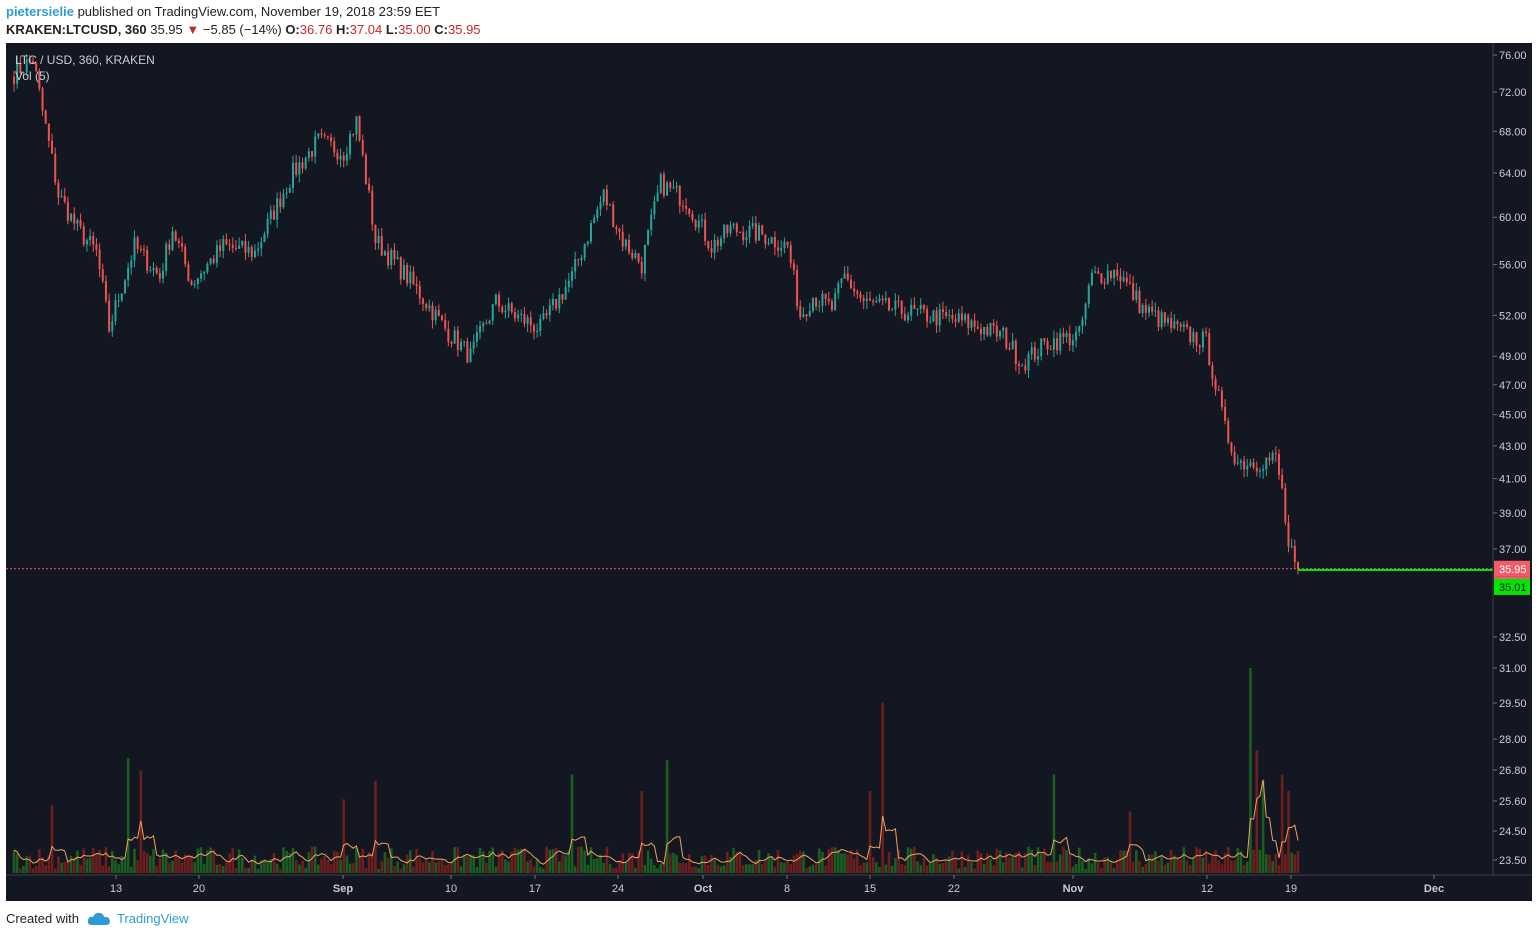 Image resolution: width=1538 pixels, height=937 pixels. Describe the element at coordinates (1510, 266) in the screenshot. I see `price-tick: 56.00` at that location.